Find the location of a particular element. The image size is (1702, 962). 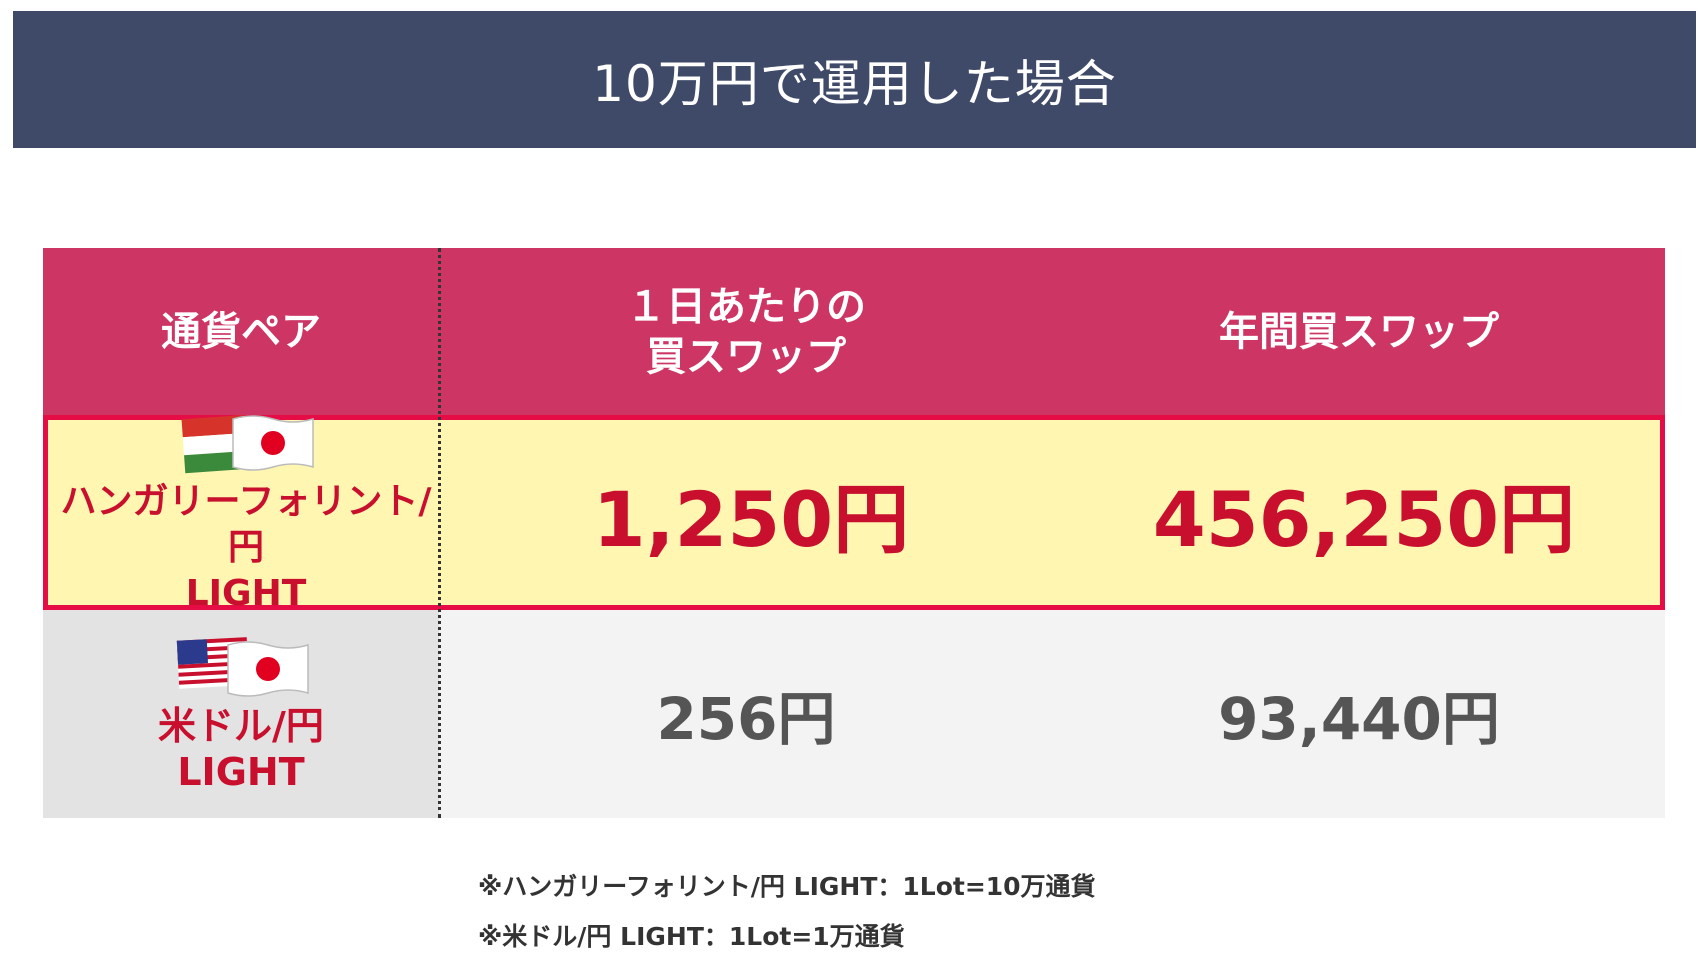

pair-cell-huf-jpy: ハンガリーフォリント/円 LIGHT is located at coordinates (246, 514).